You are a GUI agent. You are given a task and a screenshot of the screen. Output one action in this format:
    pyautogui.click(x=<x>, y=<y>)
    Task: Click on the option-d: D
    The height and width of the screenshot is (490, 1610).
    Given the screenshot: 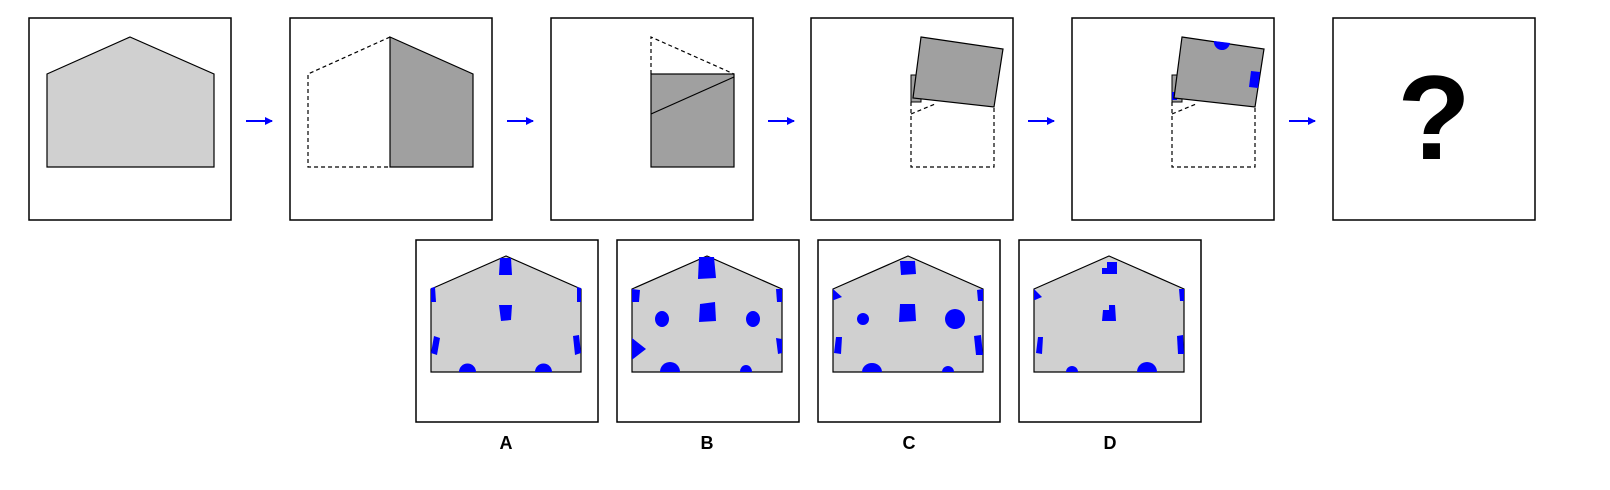 What is the action you would take?
    pyautogui.click(x=1110, y=346)
    